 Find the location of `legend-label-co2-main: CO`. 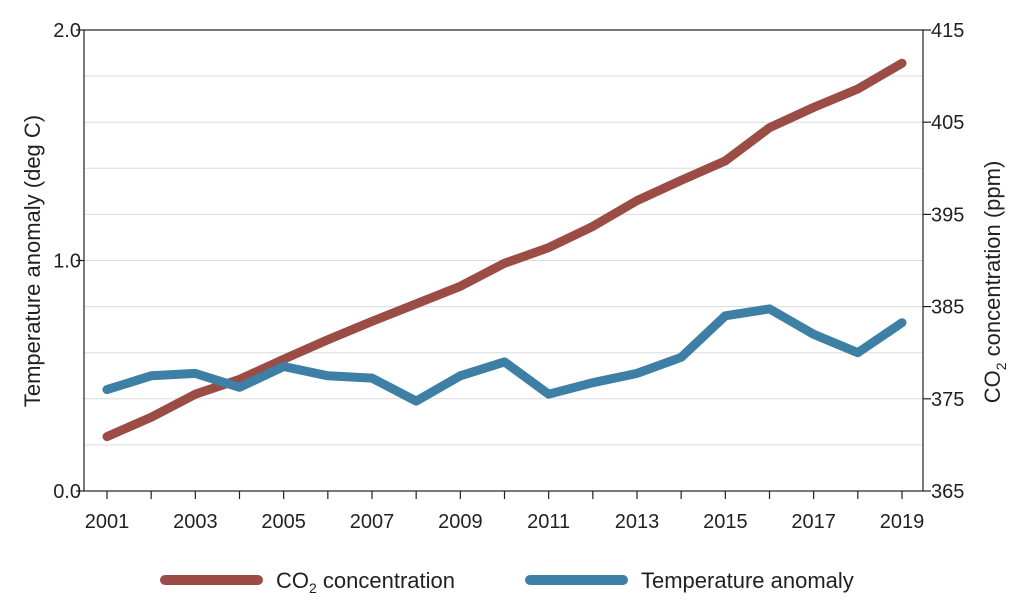

legend-label-co2-main: CO is located at coordinates (292, 580).